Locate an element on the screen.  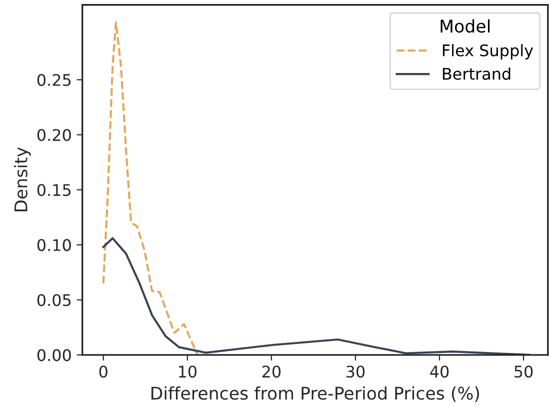
y-tick-label: 0.10 is located at coordinates (54, 245).